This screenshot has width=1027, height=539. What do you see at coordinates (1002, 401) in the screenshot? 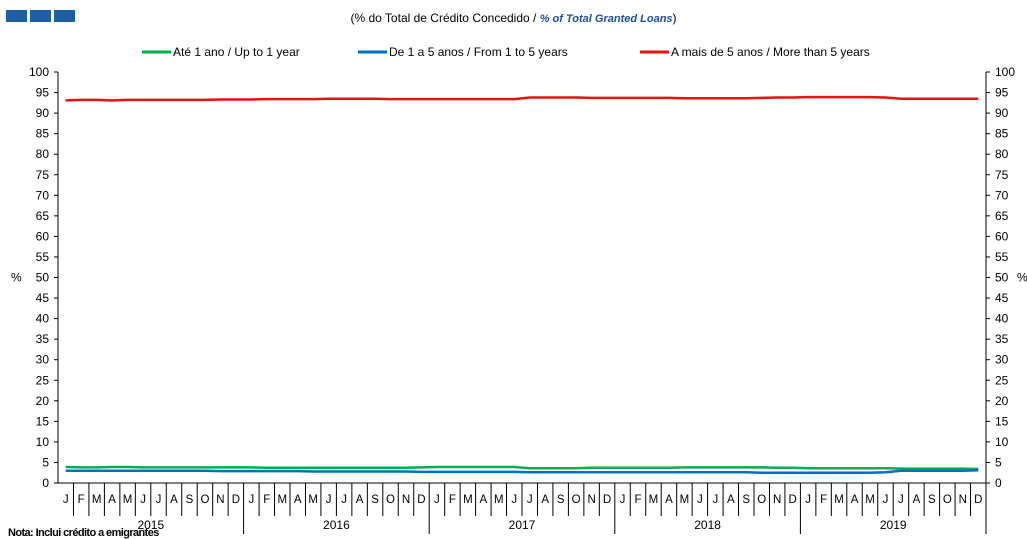
I see `y-tick-label-right: 20` at bounding box center [1002, 401].